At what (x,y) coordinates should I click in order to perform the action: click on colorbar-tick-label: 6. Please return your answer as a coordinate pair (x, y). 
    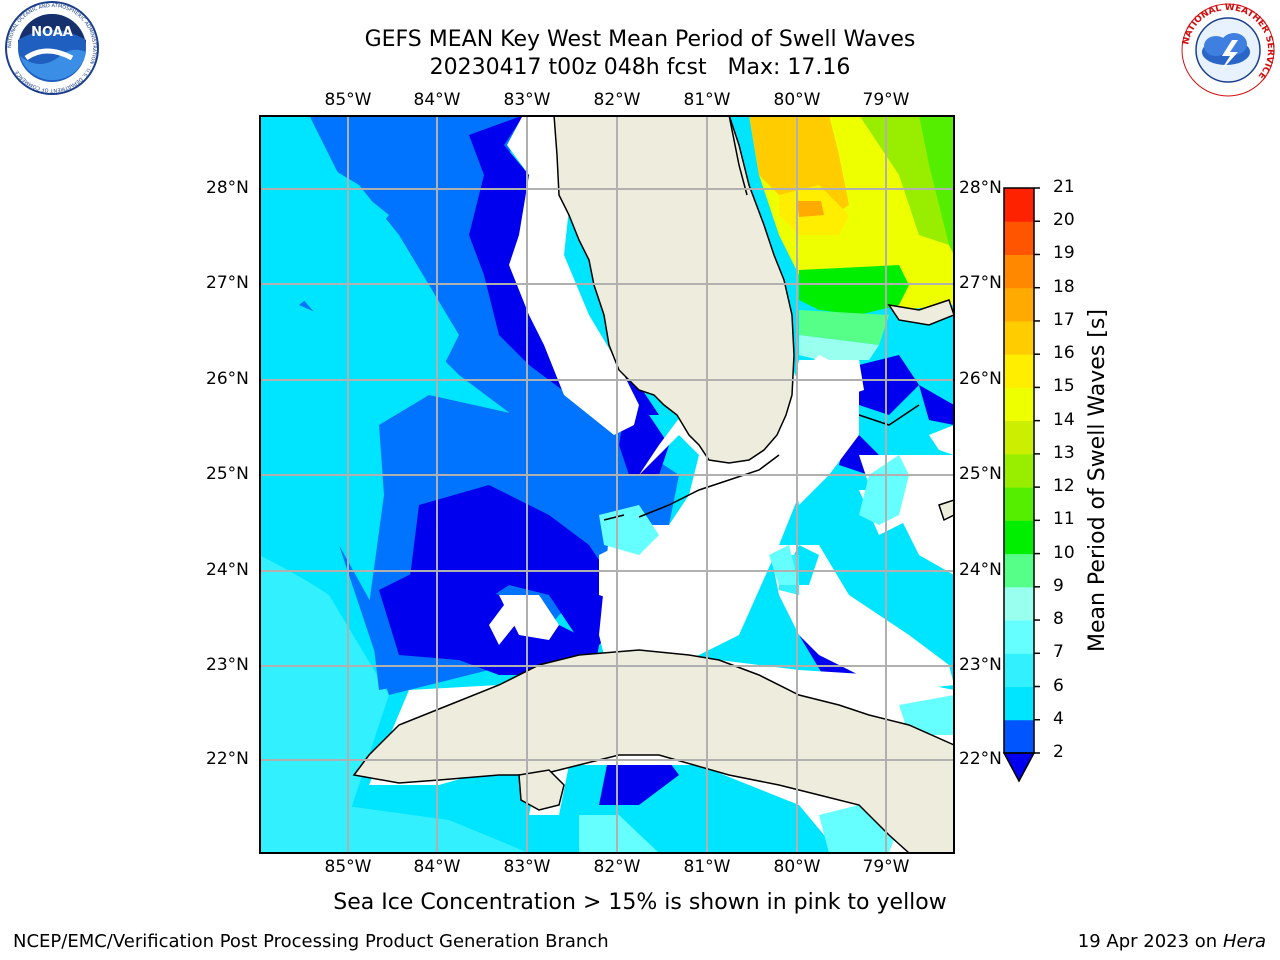
    Looking at the image, I should click on (1058, 685).